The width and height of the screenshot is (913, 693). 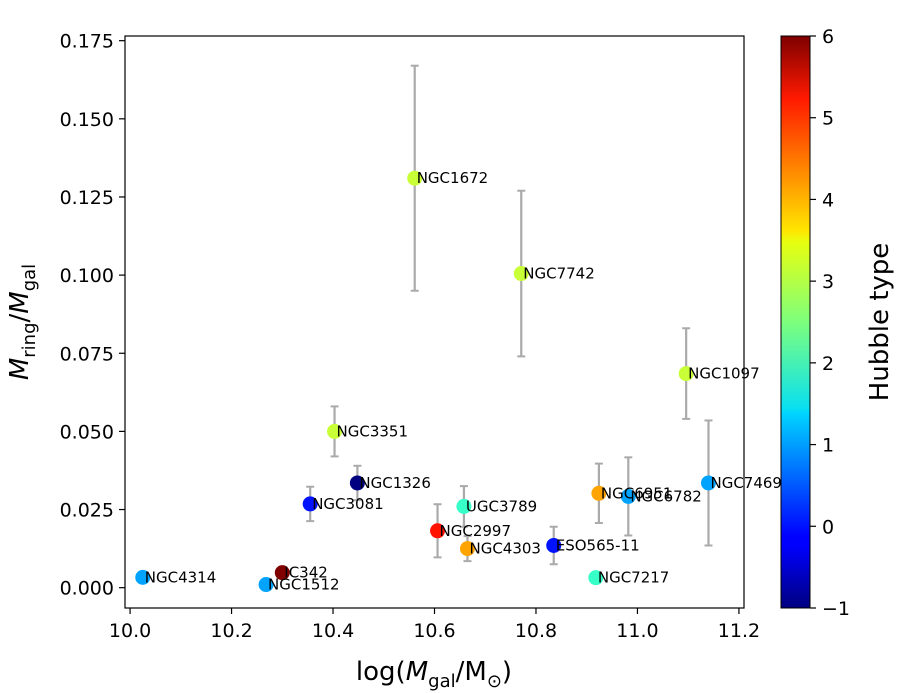 What do you see at coordinates (348, 504) in the screenshot?
I see `data-point-label: NGC3081` at bounding box center [348, 504].